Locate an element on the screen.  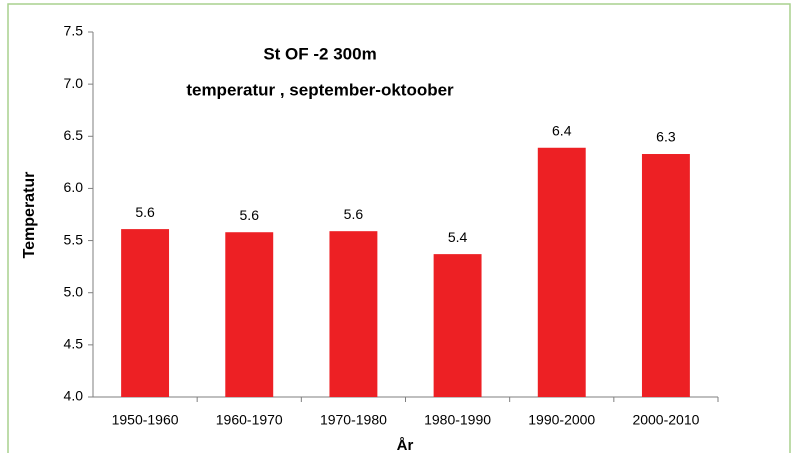
y-tick-label: 5.0 is located at coordinates (74, 291).